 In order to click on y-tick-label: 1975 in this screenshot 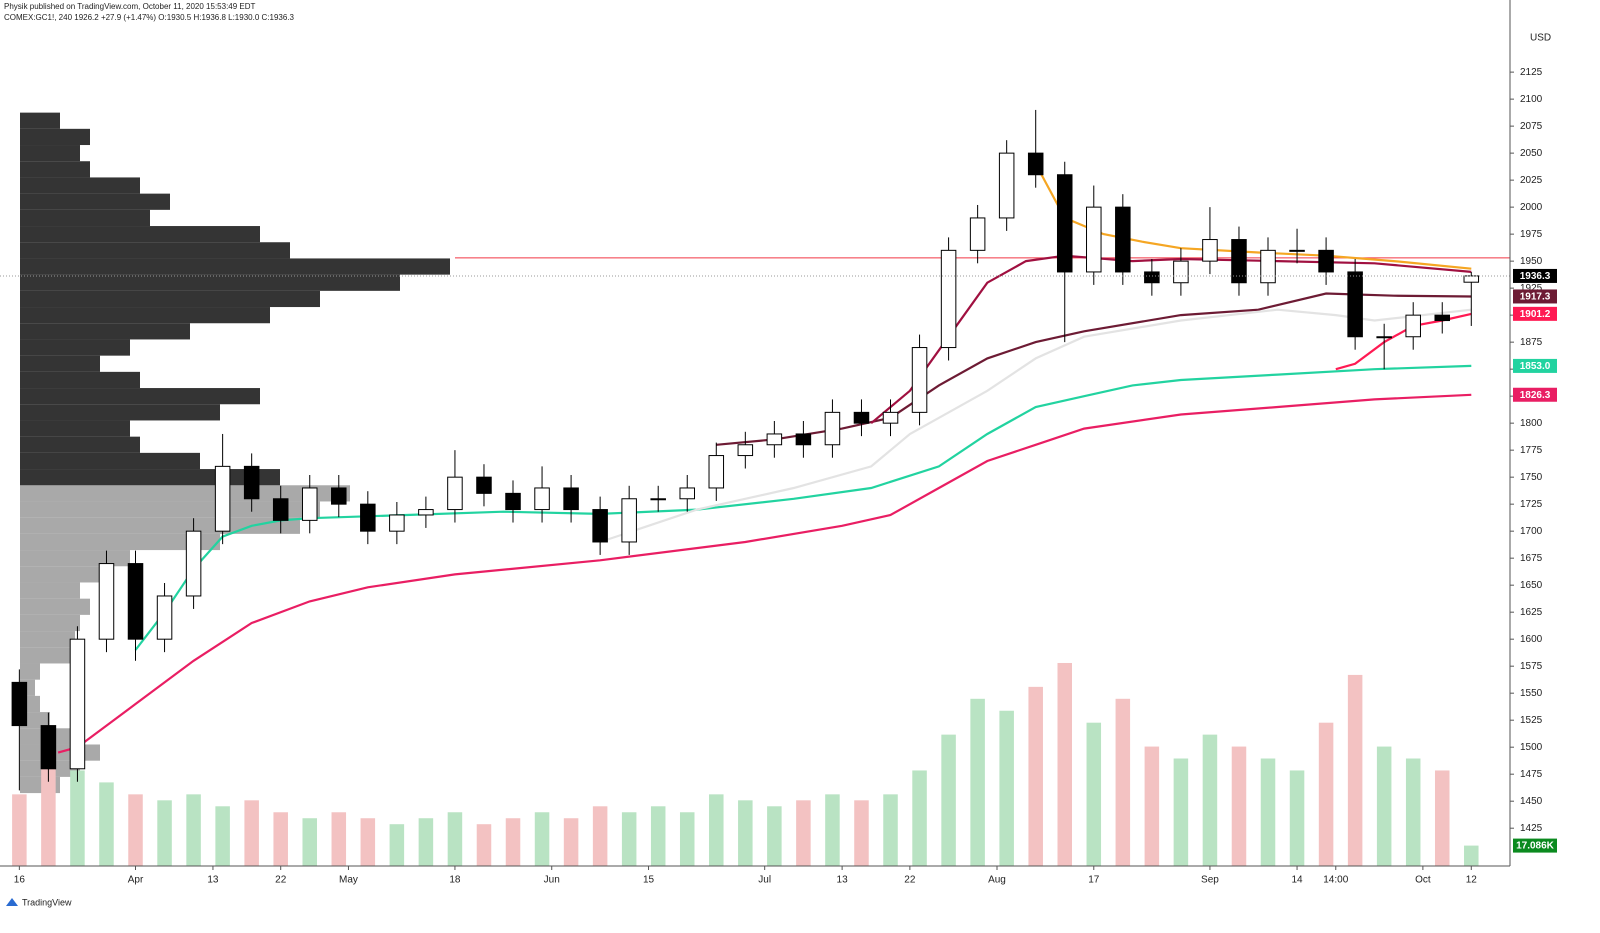, I will do `click(1531, 234)`.